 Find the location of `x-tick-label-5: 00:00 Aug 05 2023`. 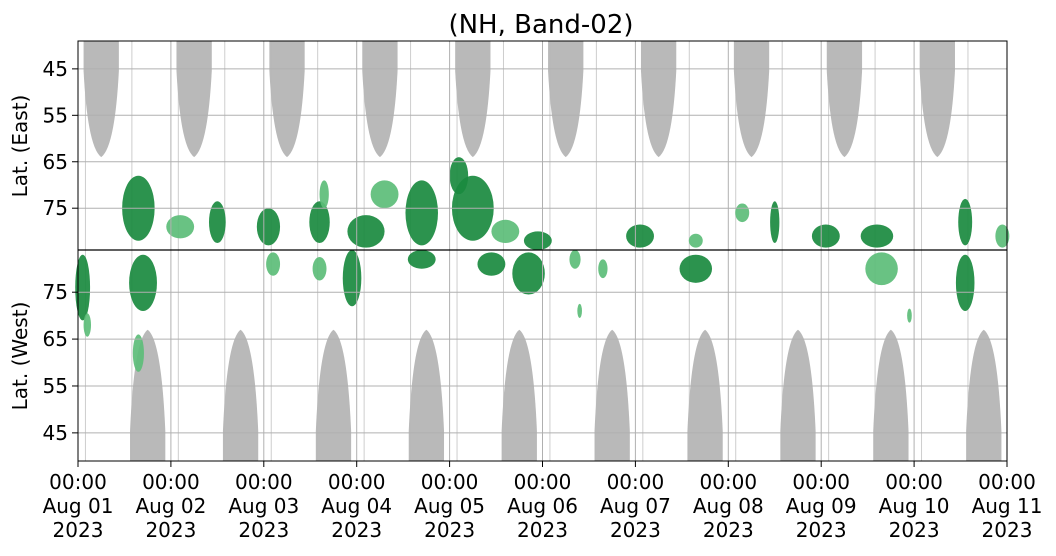

x-tick-label-5: 00:00 Aug 05 2023 is located at coordinates (449, 506).